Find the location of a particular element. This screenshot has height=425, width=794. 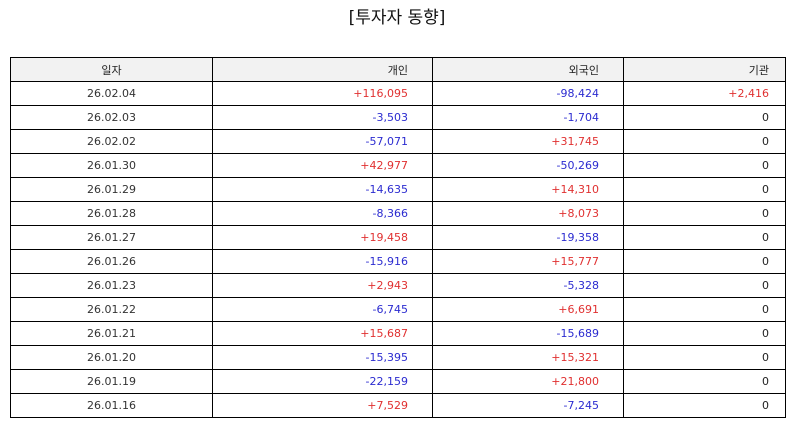

cell-date: 26.01.23 is located at coordinates (111, 285).